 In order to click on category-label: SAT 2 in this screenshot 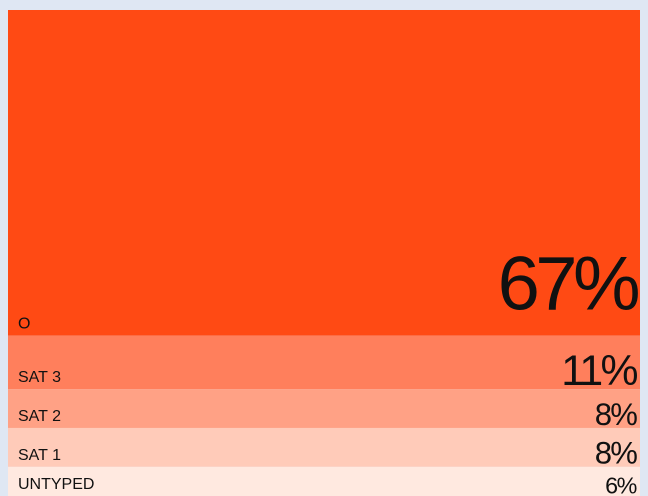, I will do `click(39, 416)`.